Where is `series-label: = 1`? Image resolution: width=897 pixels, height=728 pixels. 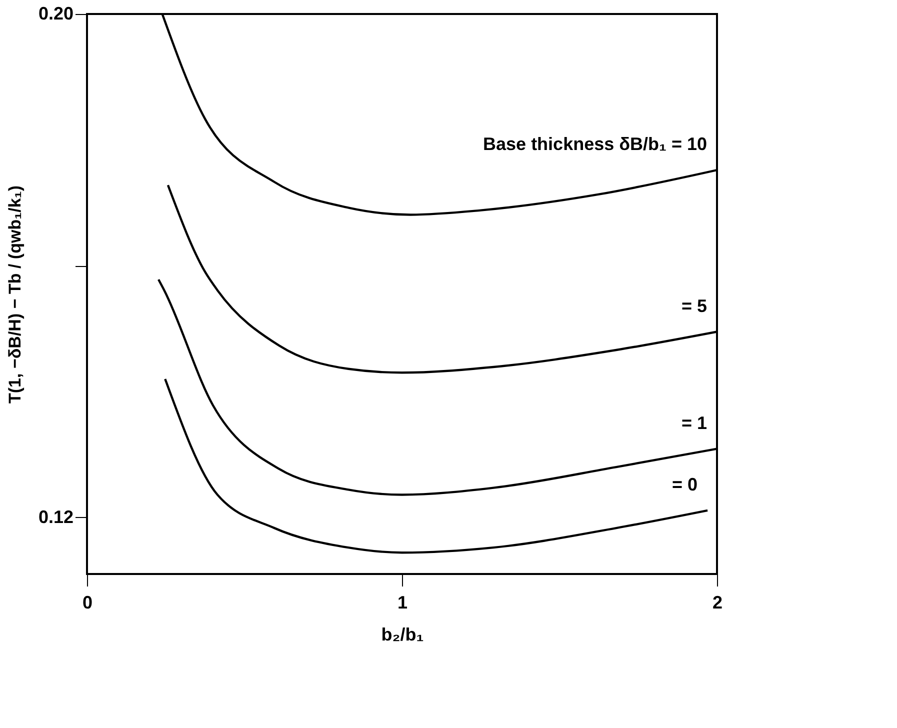
series-label: = 1 is located at coordinates (694, 422).